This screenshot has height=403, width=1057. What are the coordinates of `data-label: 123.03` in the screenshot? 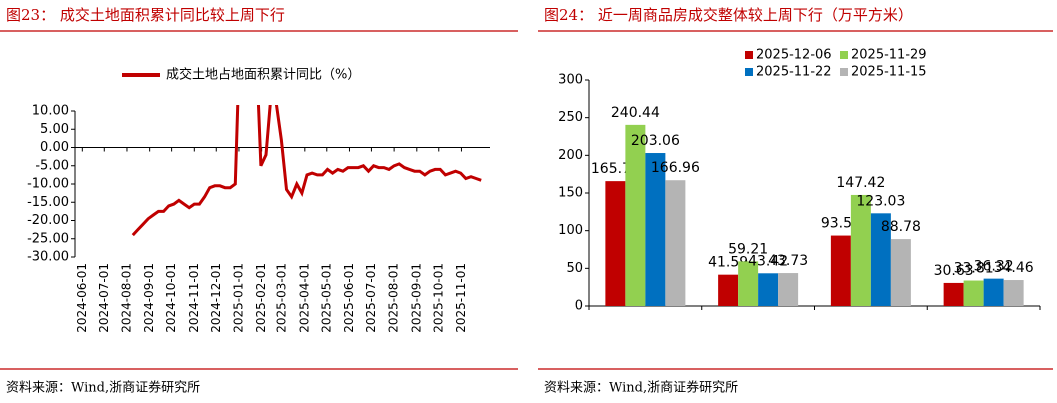 It's located at (880, 201).